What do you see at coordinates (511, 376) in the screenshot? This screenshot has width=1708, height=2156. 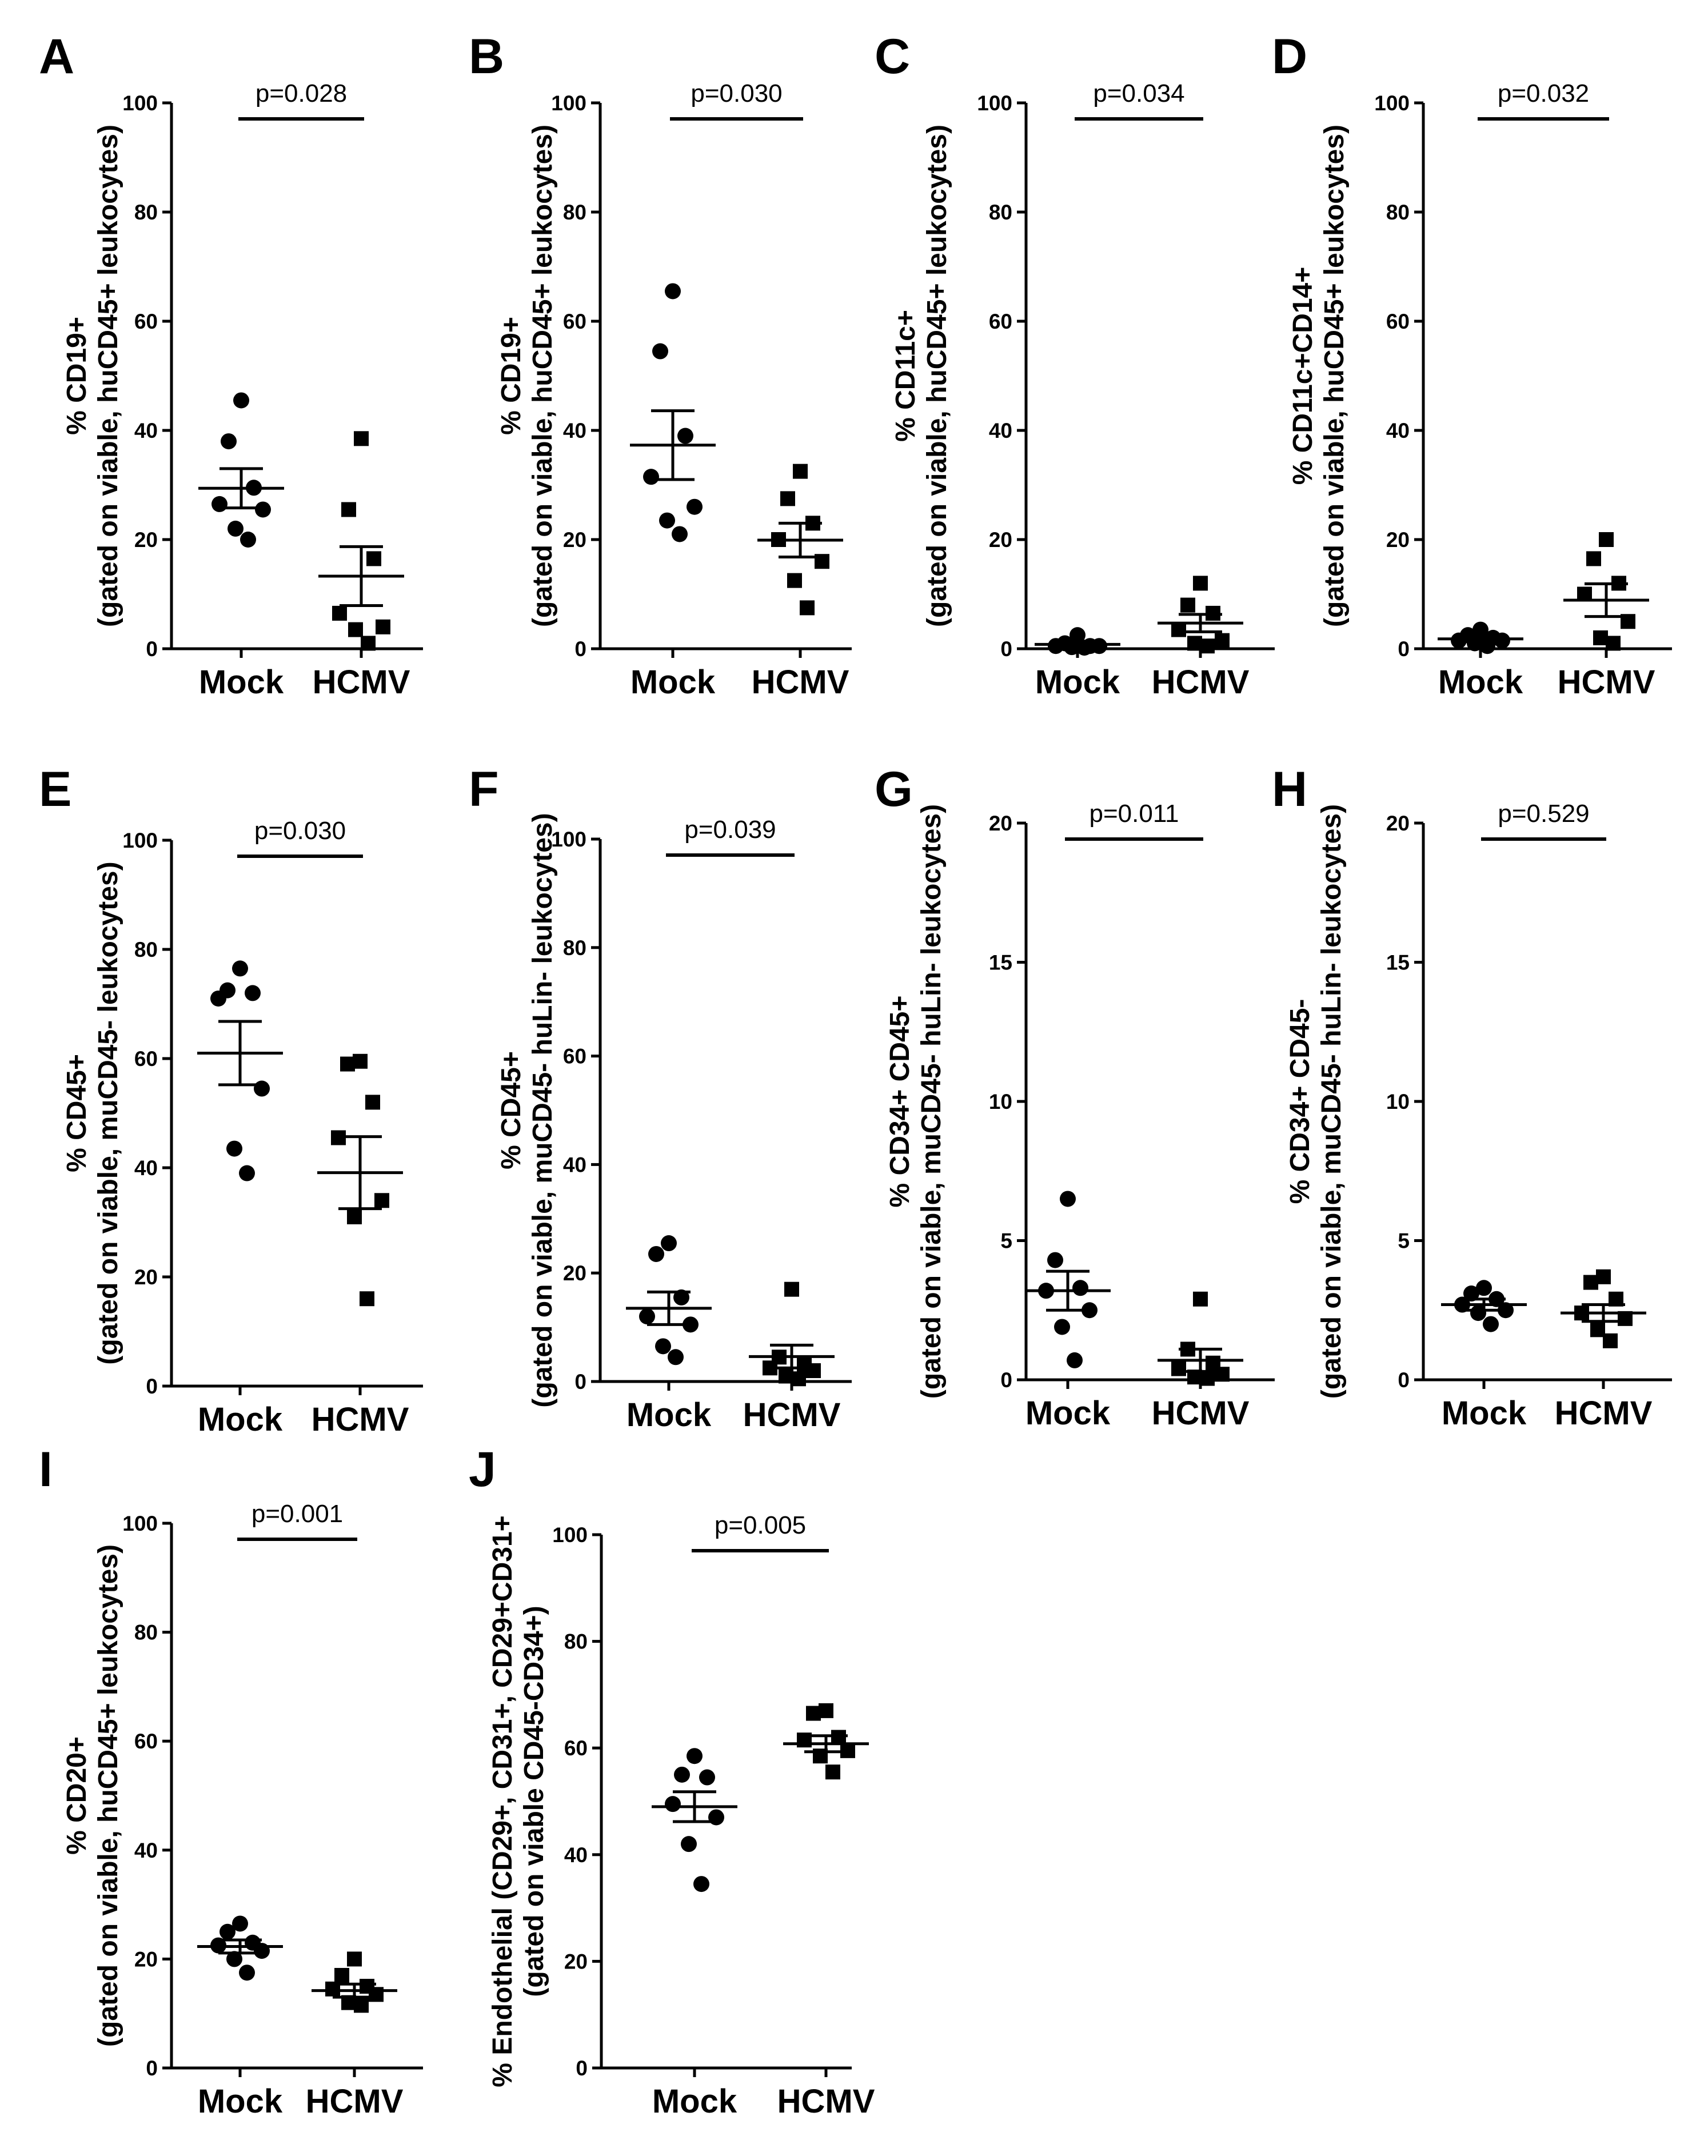 I see `y-axis-label: % CD19+` at bounding box center [511, 376].